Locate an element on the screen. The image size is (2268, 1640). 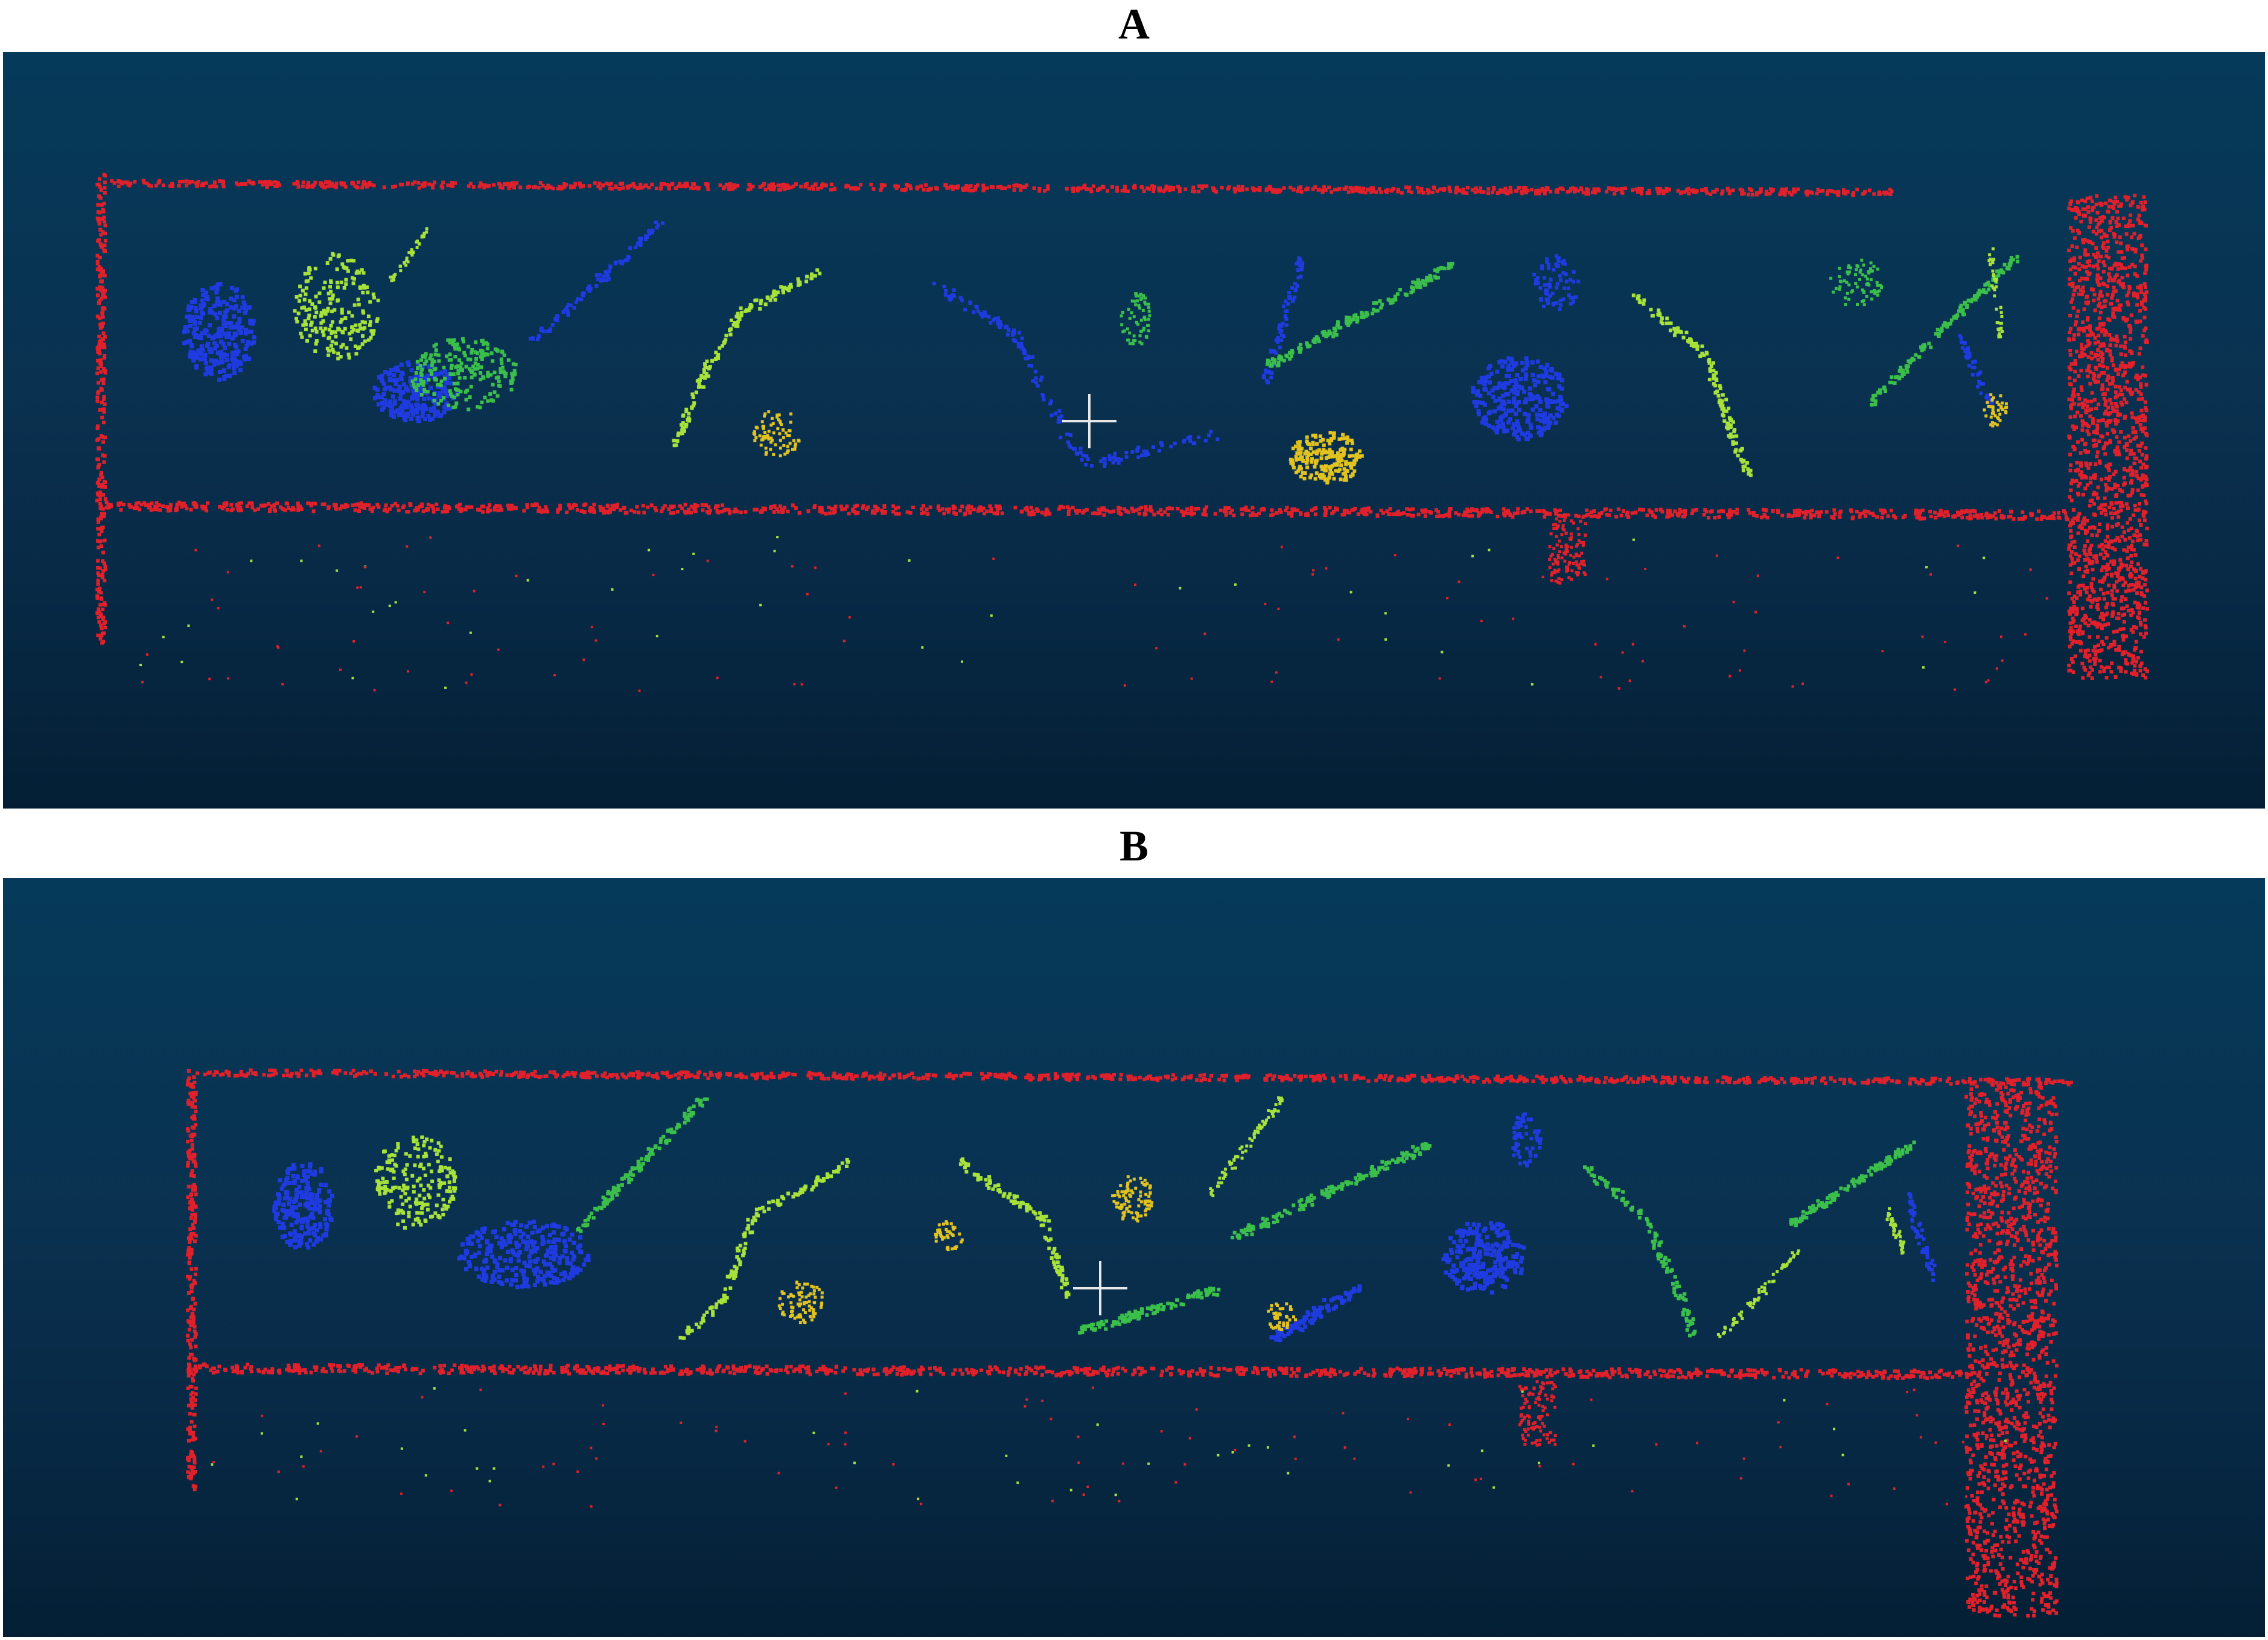
panel-label-a: A is located at coordinates (1134, 24).